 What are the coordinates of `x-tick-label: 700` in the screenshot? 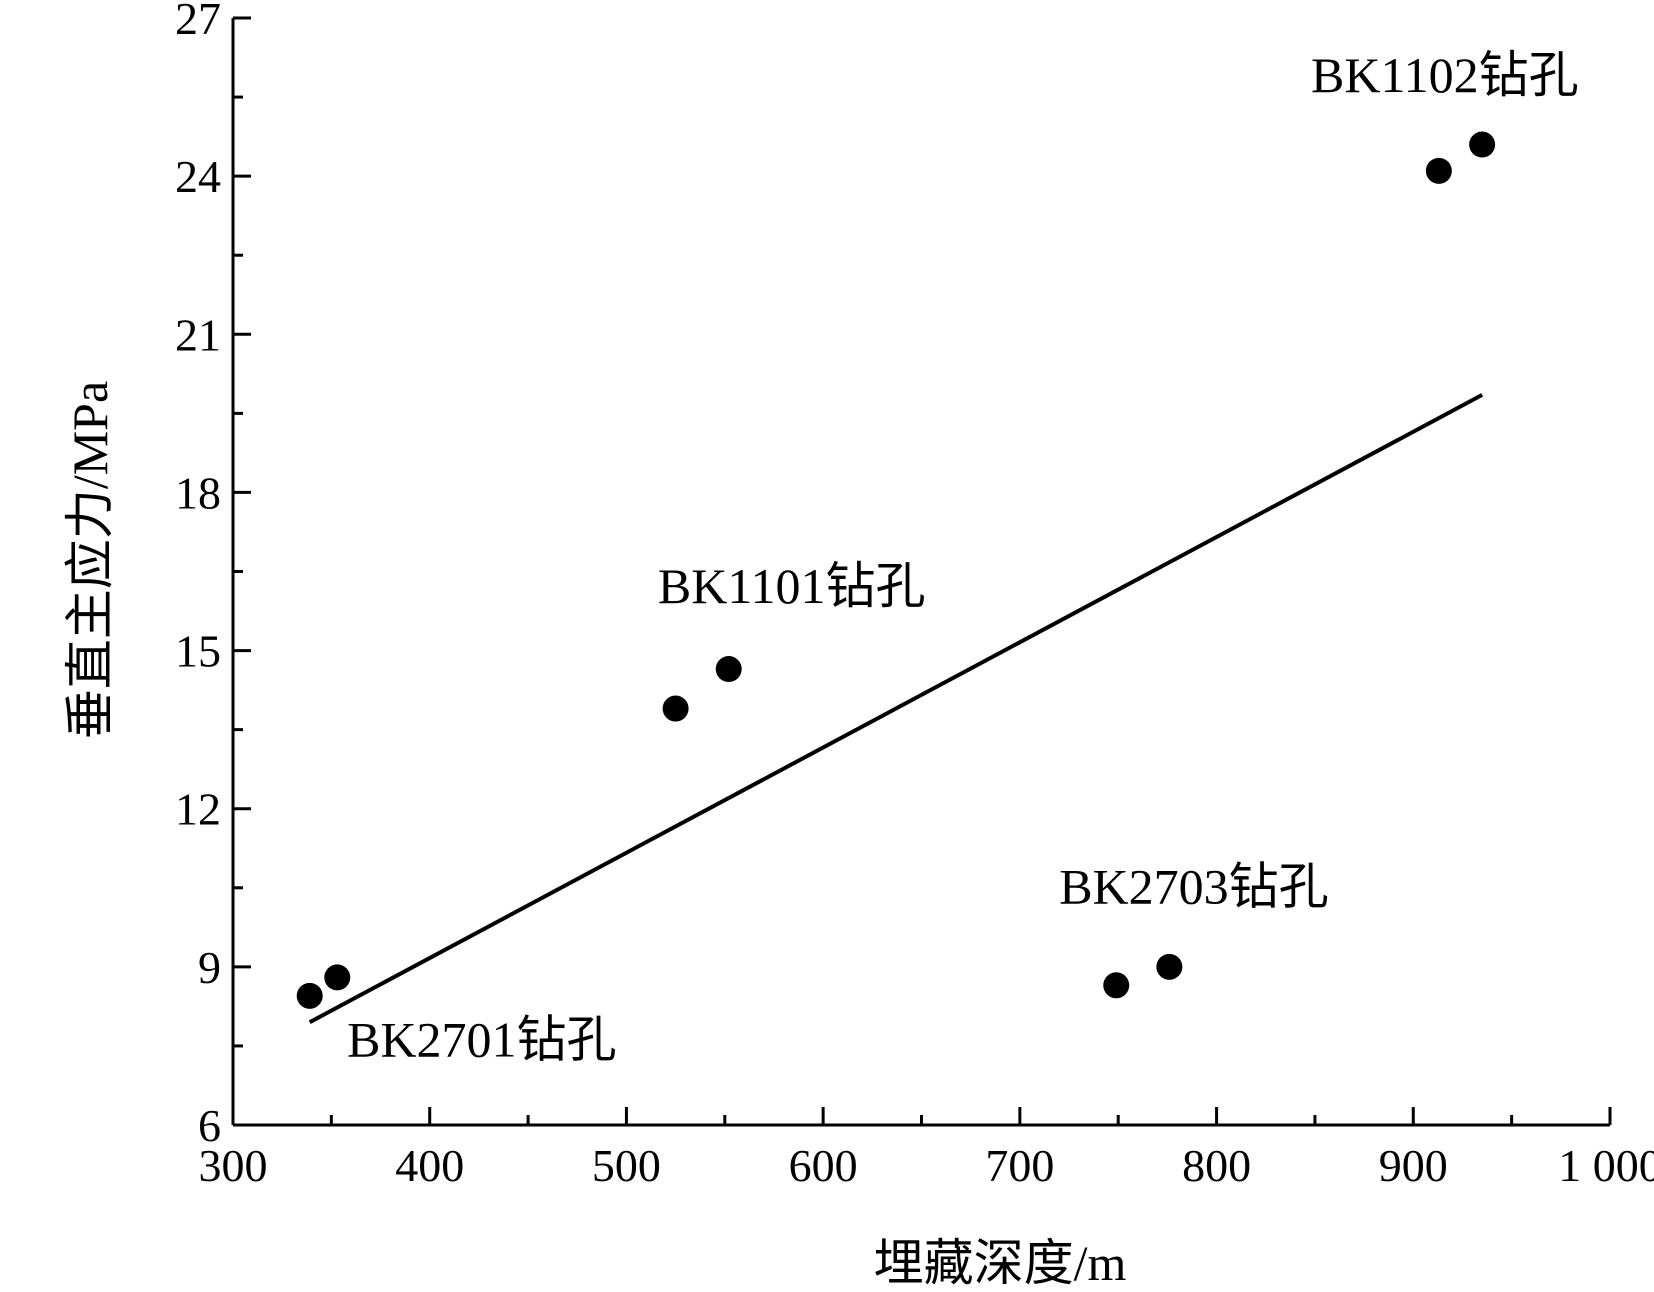 It's located at (1019, 1165).